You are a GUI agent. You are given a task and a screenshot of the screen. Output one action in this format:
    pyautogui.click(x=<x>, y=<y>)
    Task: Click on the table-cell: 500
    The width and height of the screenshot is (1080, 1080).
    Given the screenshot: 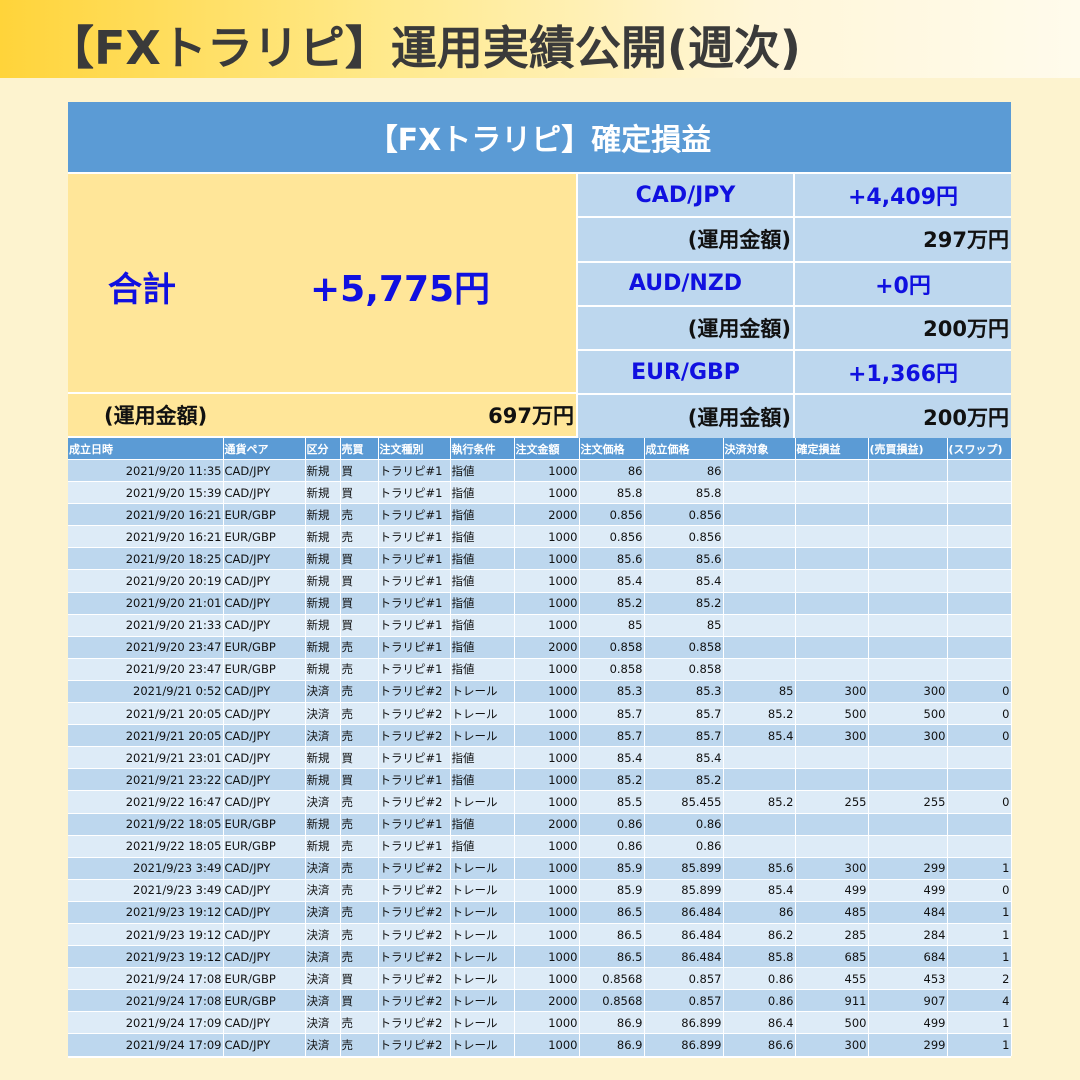 What is the action you would take?
    pyautogui.click(x=832, y=713)
    